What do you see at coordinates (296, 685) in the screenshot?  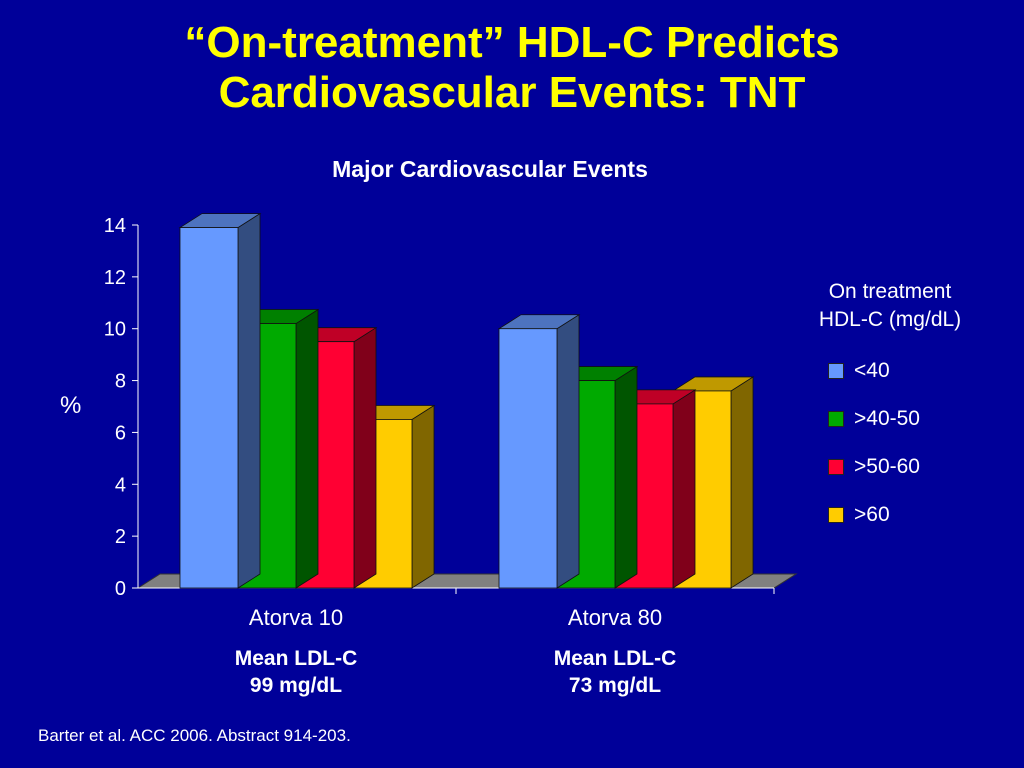 I see `sublabel-line2: 99 mg/dL` at bounding box center [296, 685].